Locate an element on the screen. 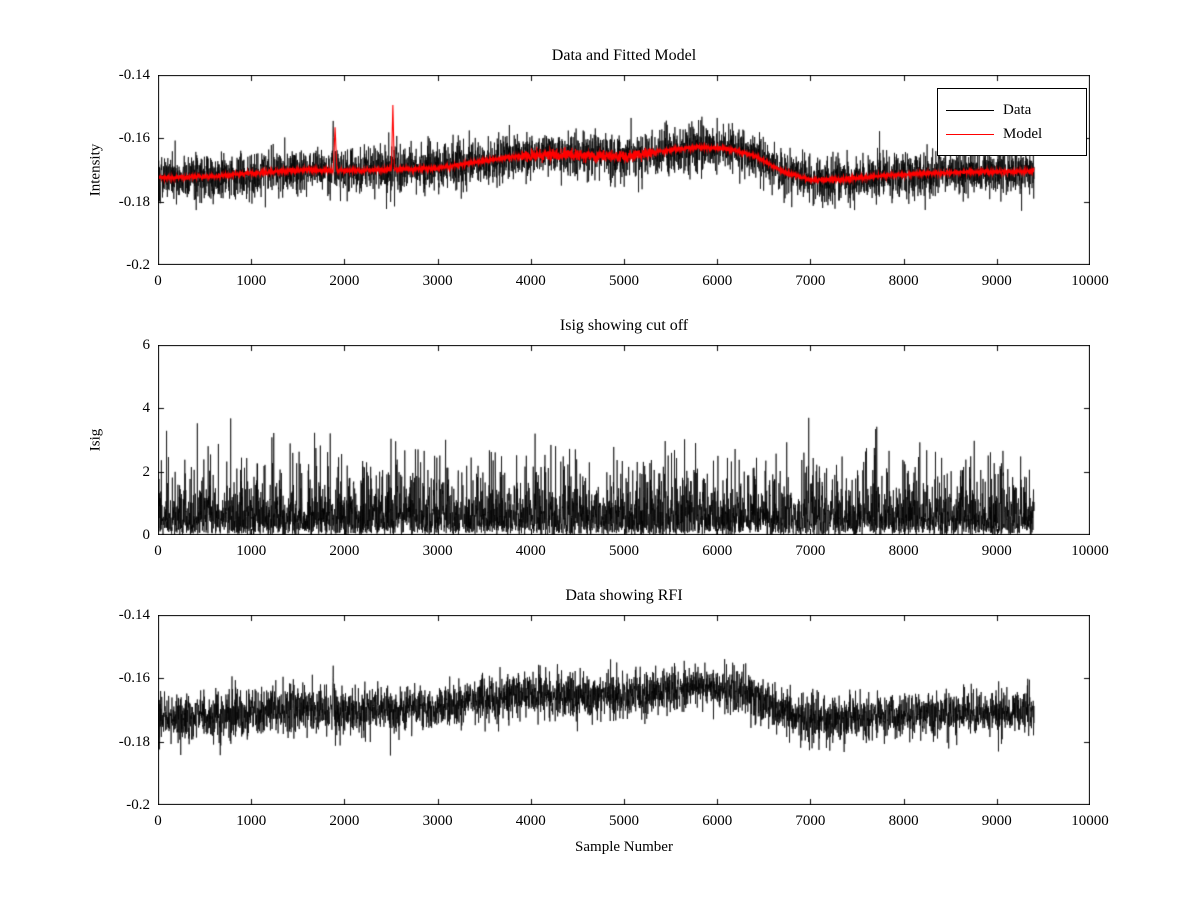 This screenshot has width=1200, height=900. legend: Data Model is located at coordinates (1012, 122).